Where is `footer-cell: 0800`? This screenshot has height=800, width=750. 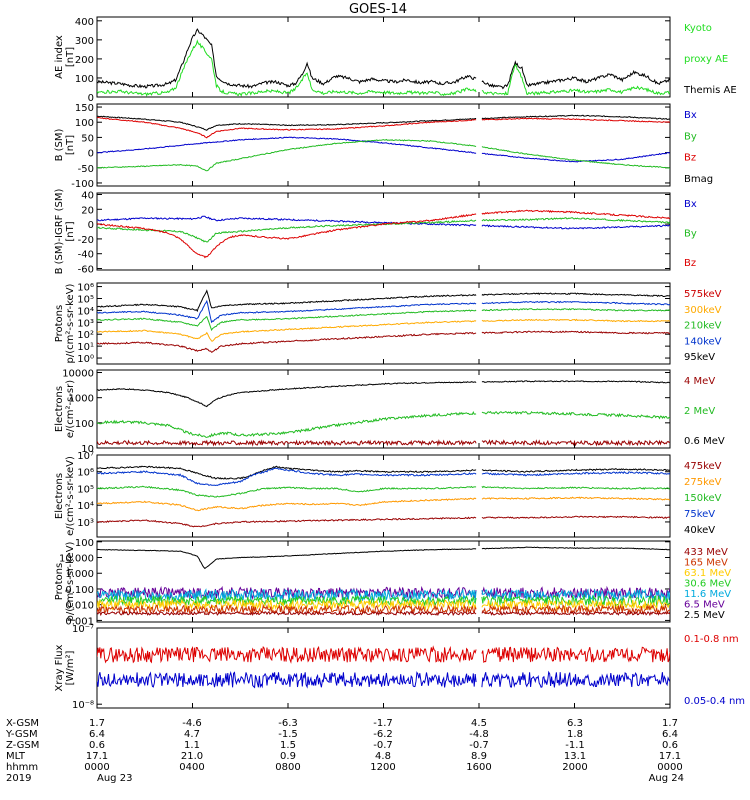
footer-cell: 0800 is located at coordinates (287, 767).